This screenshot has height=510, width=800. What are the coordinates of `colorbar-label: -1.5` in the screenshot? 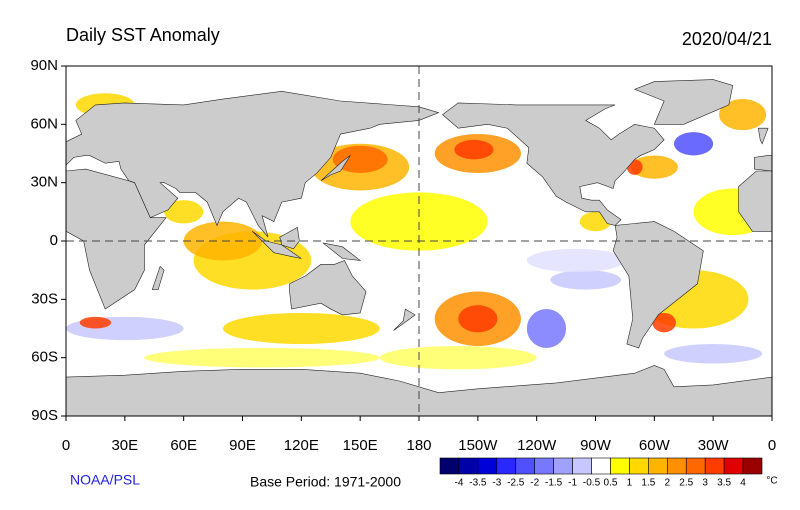 It's located at (554, 483).